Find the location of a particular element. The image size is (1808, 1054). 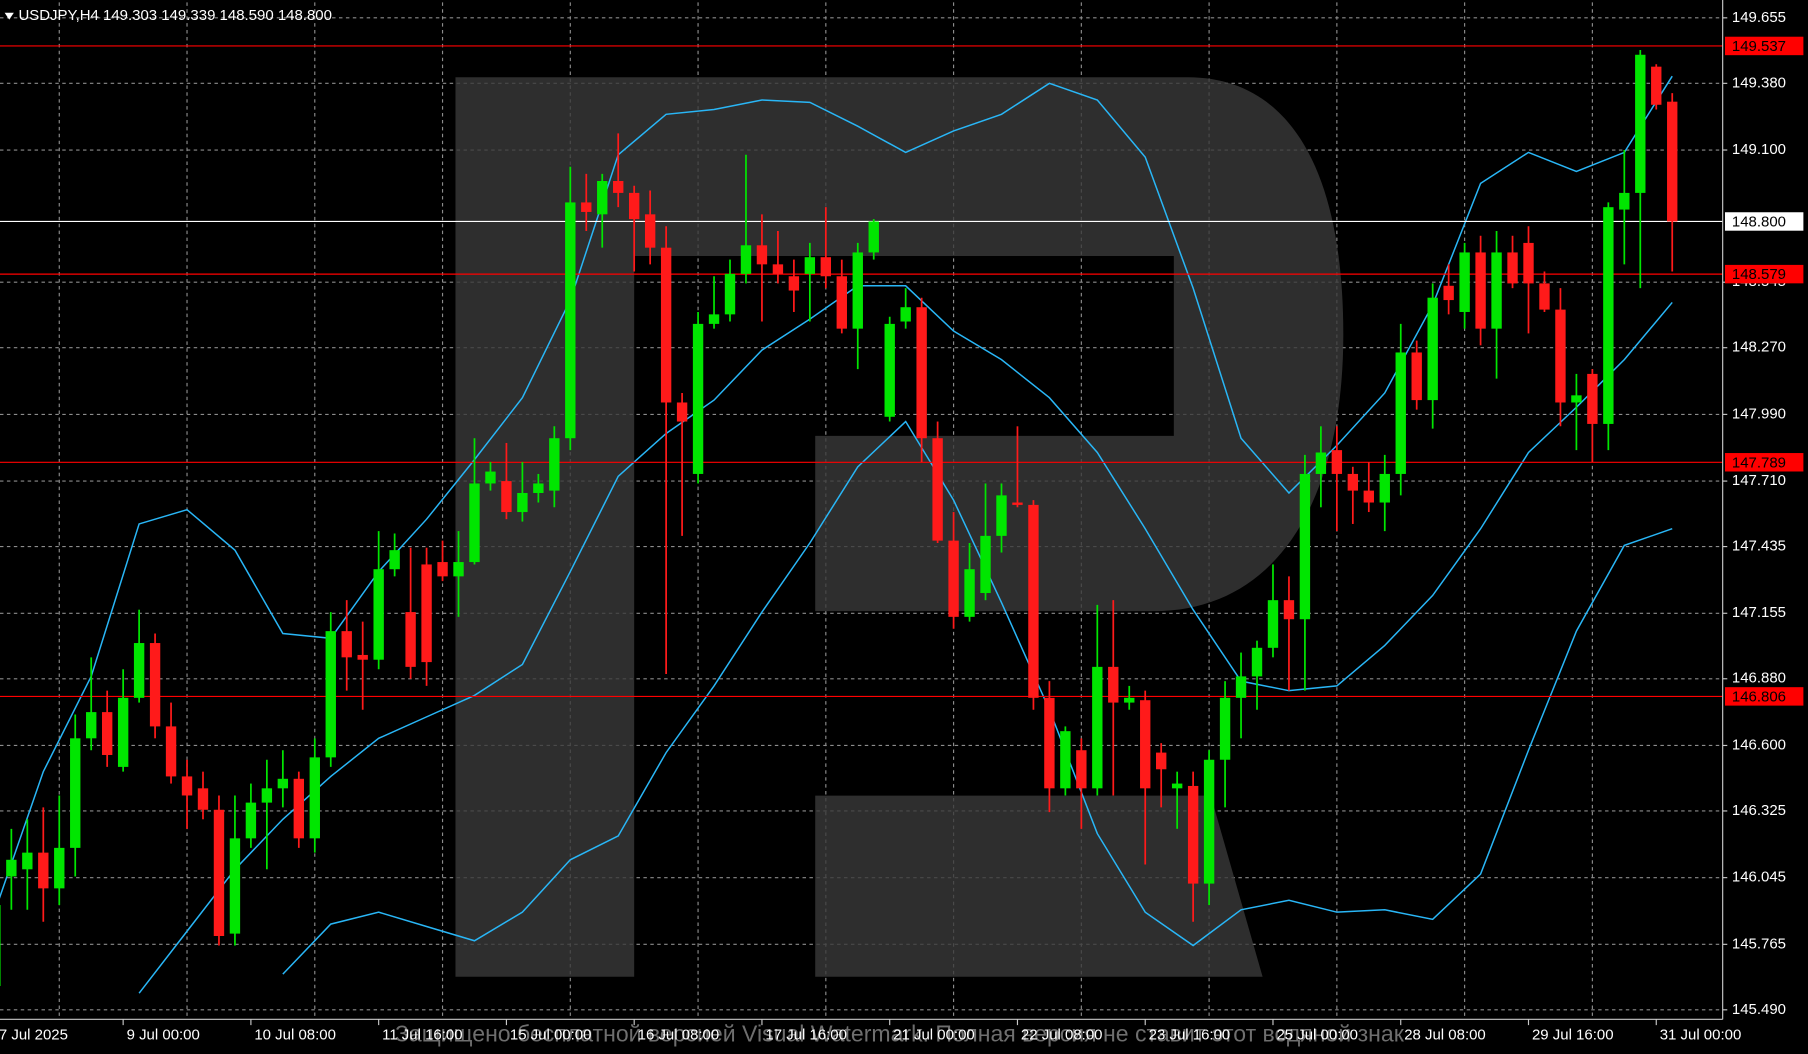

y-tick-label: 148.270 is located at coordinates (1759, 347).